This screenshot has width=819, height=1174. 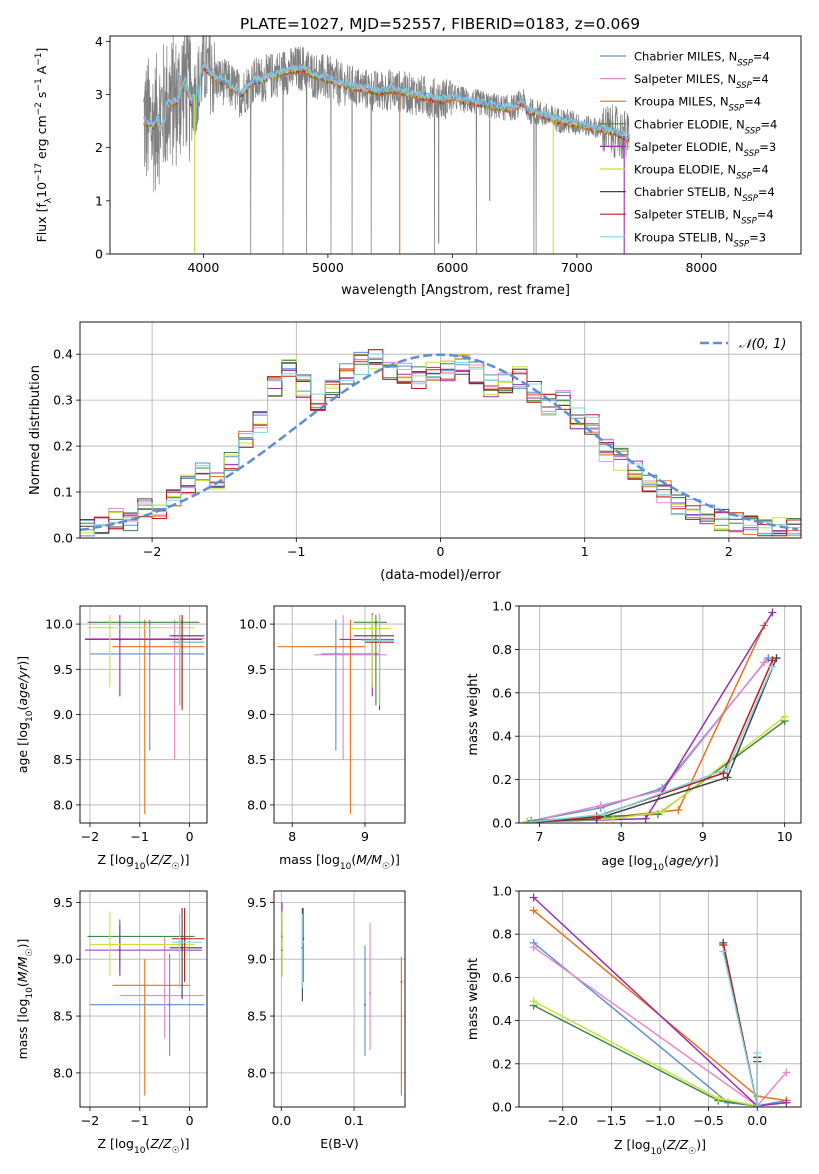 What do you see at coordinates (49, 200) in the screenshot?
I see `label-part: λ` at bounding box center [49, 200].